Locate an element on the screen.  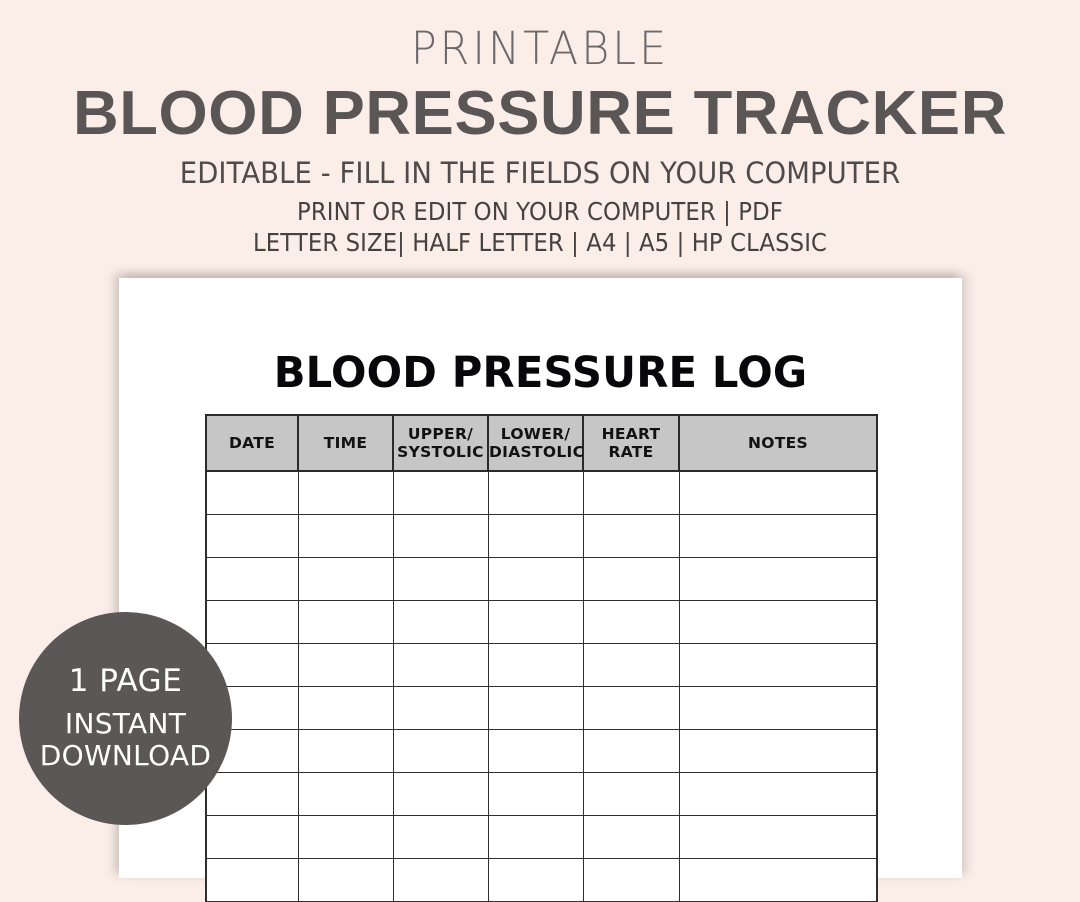
eyebrow-label: PRINTABLE is located at coordinates (540, 48).